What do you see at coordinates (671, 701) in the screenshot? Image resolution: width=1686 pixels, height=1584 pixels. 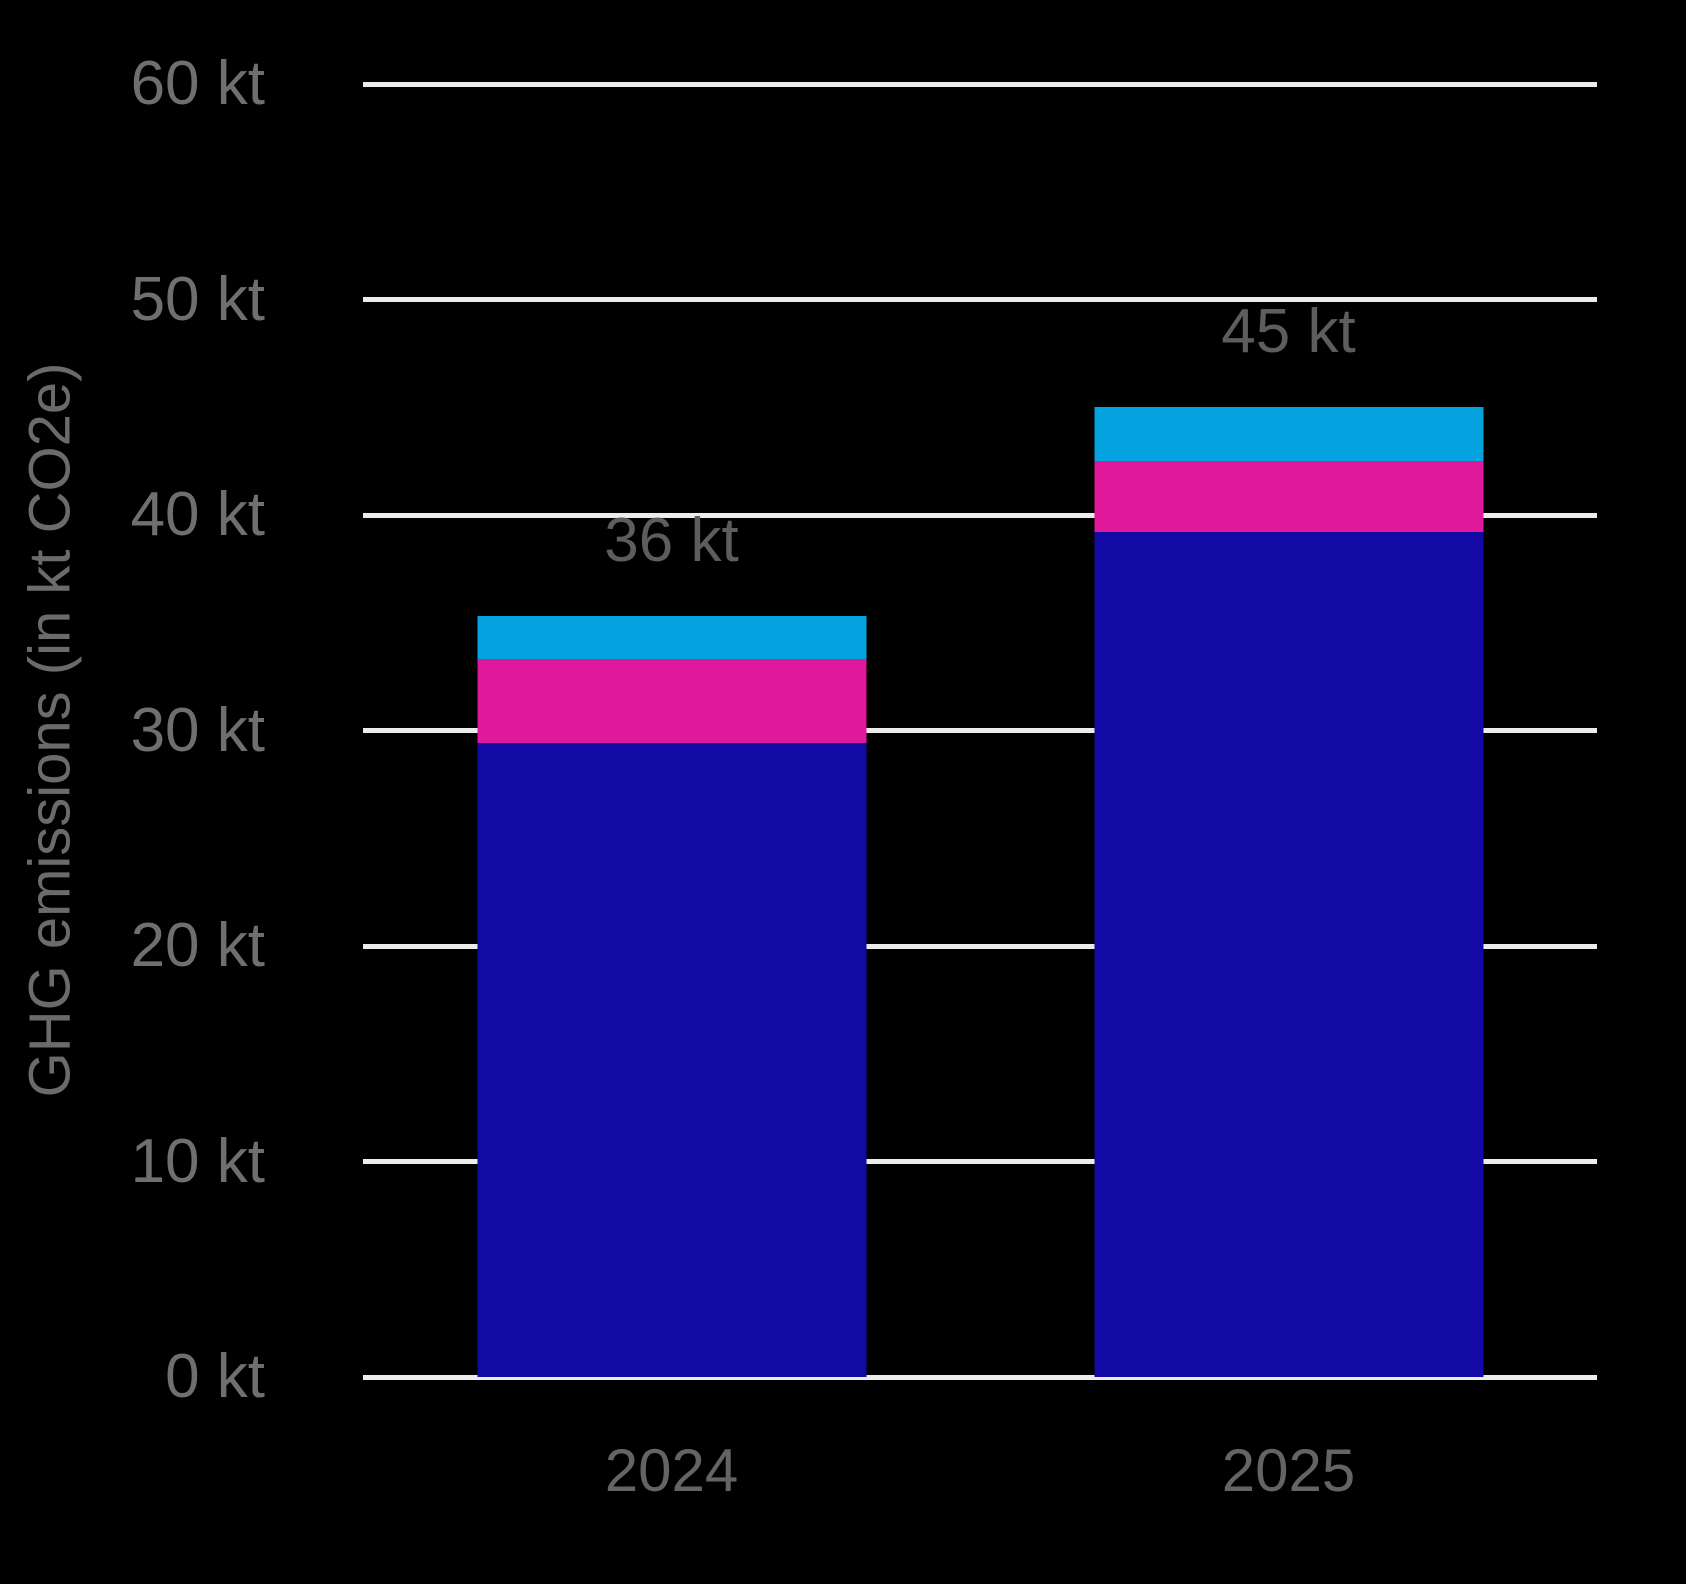 I see `bar-2024-magenta-segment` at bounding box center [671, 701].